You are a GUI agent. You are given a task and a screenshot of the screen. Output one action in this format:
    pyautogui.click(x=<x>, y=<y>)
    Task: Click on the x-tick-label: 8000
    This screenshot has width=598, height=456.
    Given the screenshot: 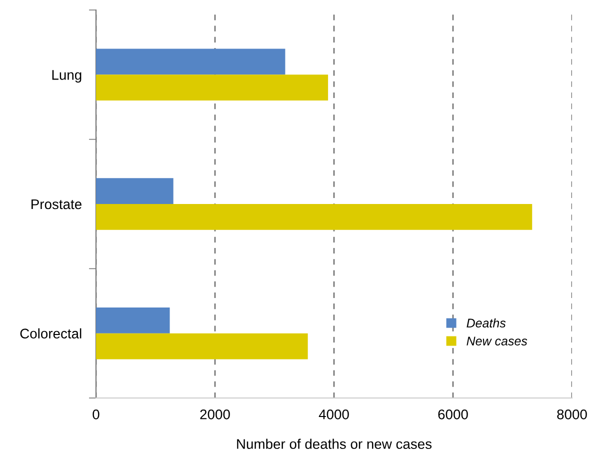 What is the action you would take?
    pyautogui.click(x=572, y=414)
    